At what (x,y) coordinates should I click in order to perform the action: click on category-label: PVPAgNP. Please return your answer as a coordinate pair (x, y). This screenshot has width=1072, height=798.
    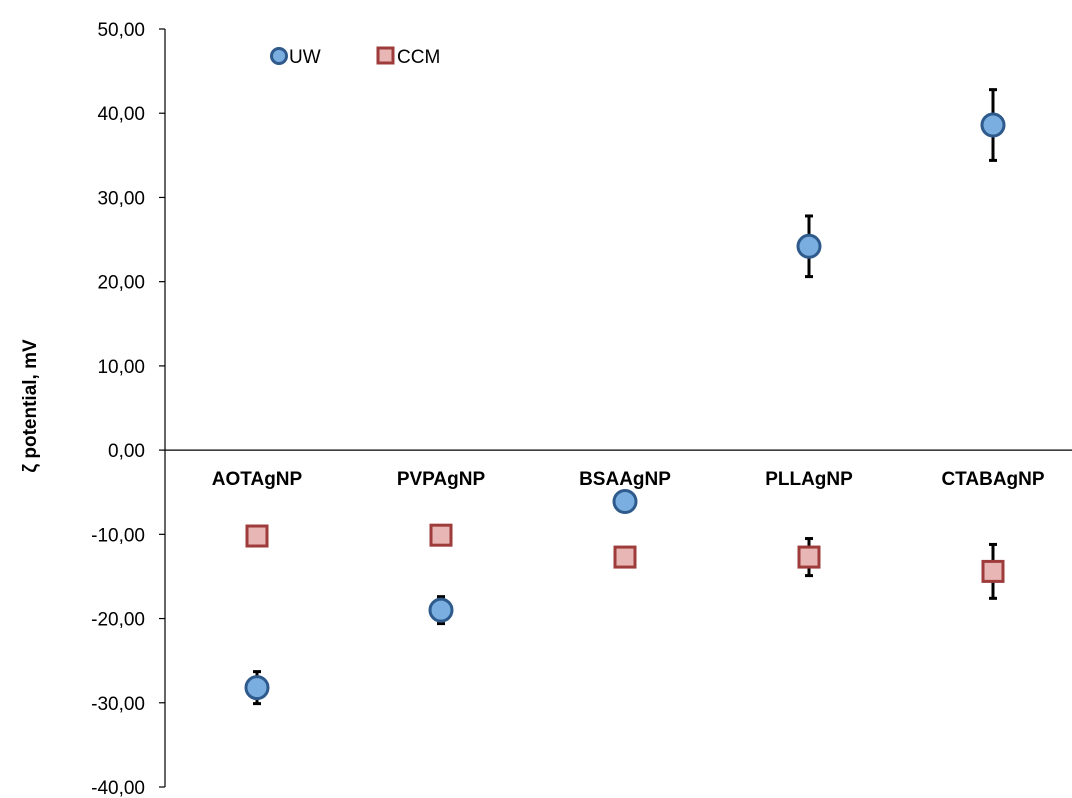
    Looking at the image, I should click on (441, 479).